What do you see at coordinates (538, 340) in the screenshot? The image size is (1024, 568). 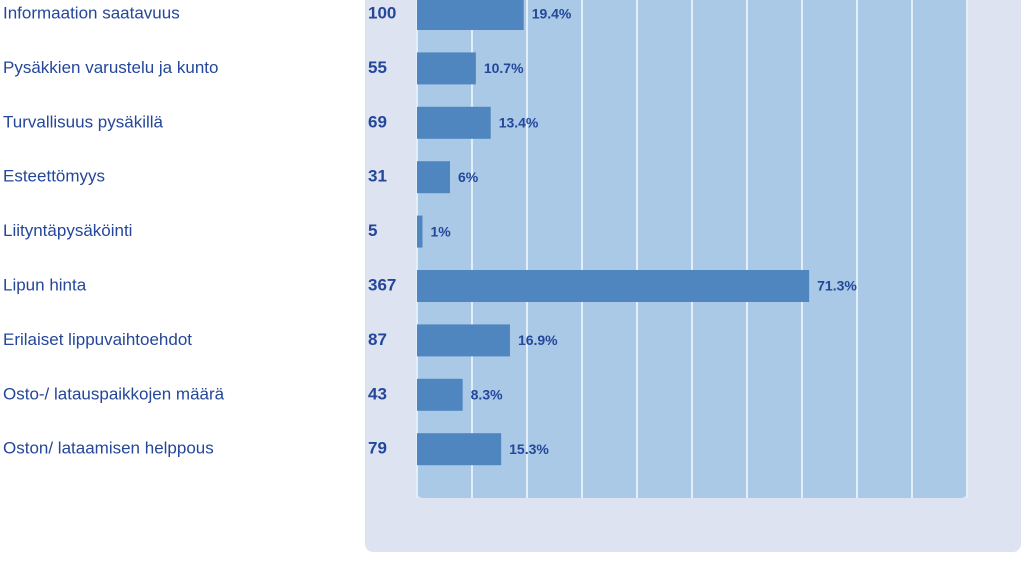 I see `value-label: 16.9%` at bounding box center [538, 340].